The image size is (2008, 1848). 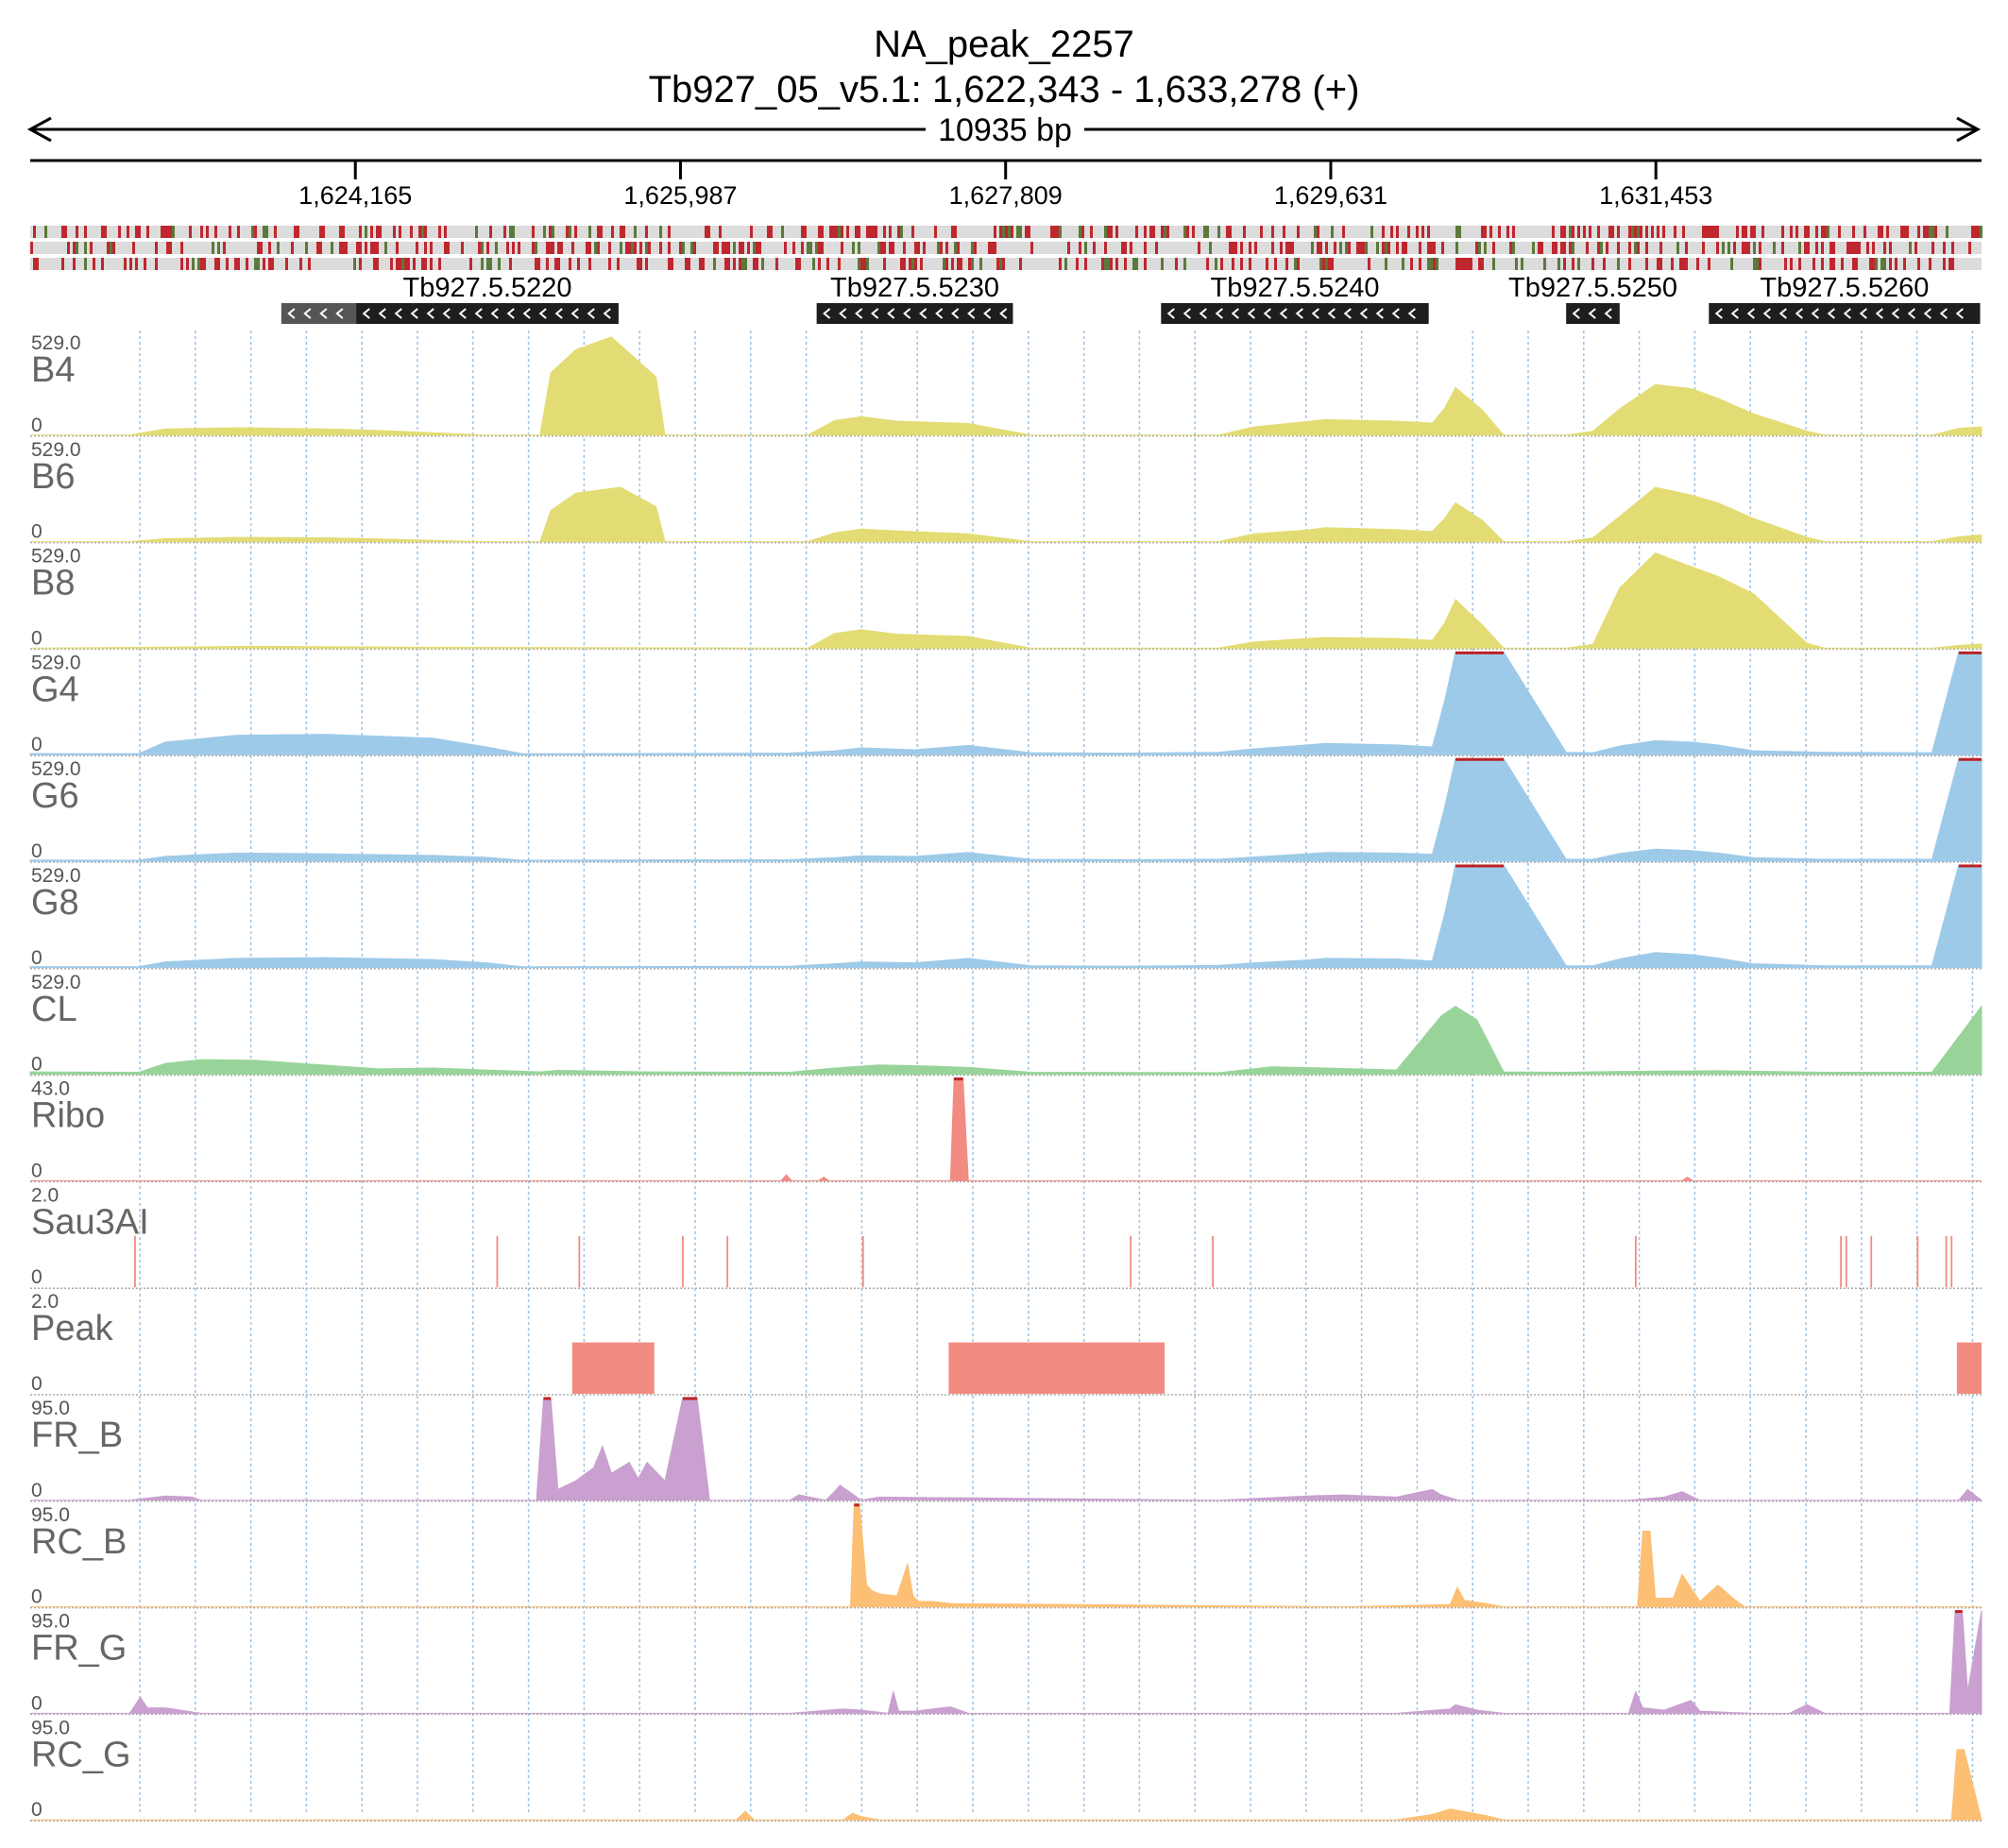 I want to click on track-name-label: RC_G, so click(x=81, y=1754).